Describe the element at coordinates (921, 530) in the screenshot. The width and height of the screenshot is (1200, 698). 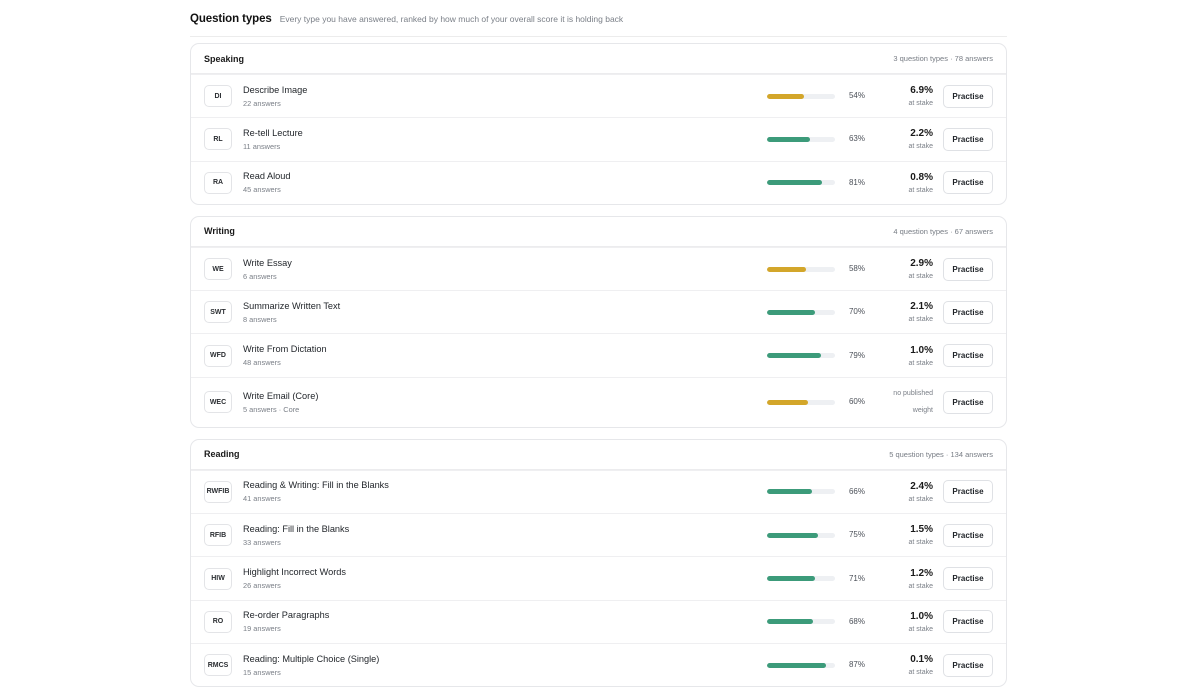
I see `stake-value: 1.5%` at that location.